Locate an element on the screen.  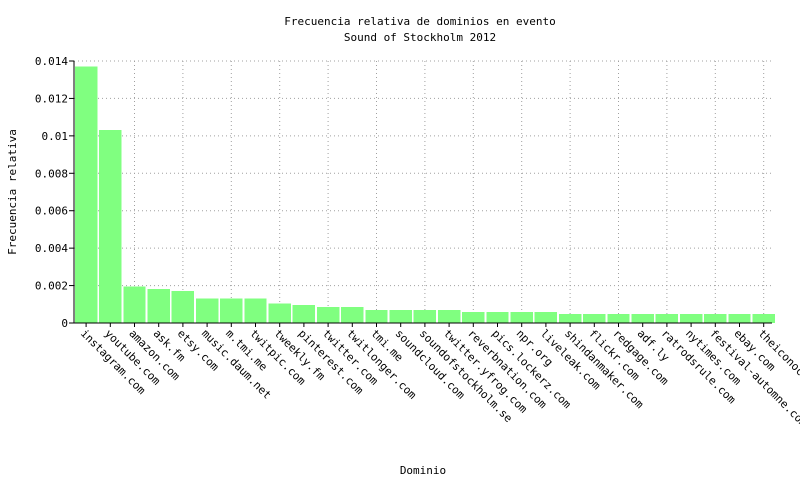
bar-nytimes-com is located at coordinates (691, 318).